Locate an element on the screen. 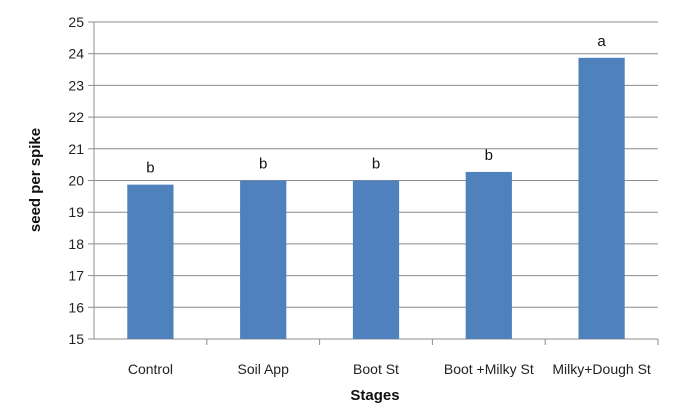  y-tick-label: 20 is located at coordinates (76, 181).